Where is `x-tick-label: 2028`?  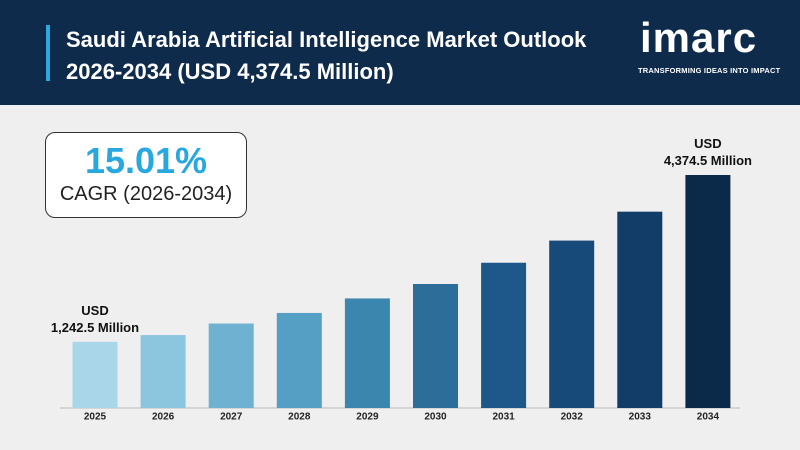 x-tick-label: 2028 is located at coordinates (299, 417).